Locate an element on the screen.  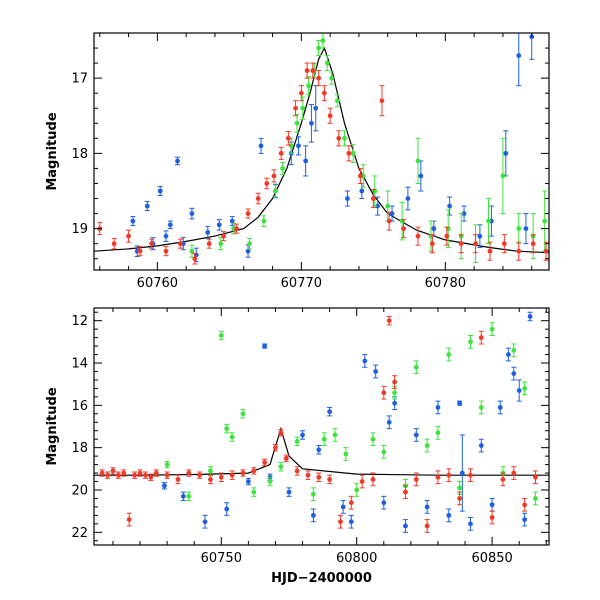
top-ytick-label: 18 is located at coordinates (79, 154).